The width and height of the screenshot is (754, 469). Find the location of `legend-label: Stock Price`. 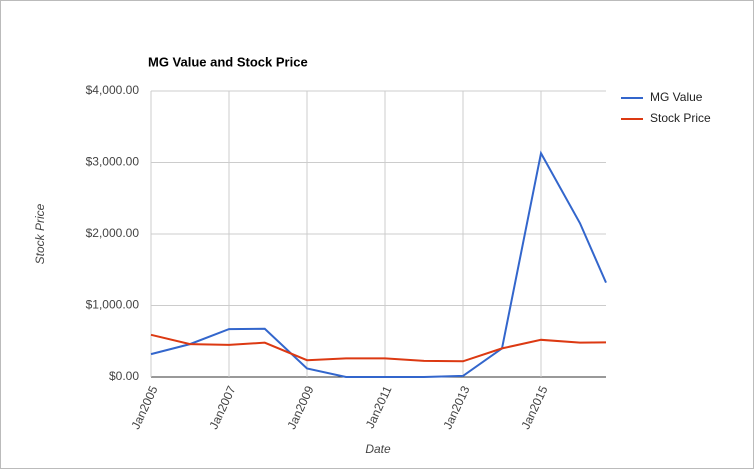

legend-label: Stock Price is located at coordinates (680, 118).